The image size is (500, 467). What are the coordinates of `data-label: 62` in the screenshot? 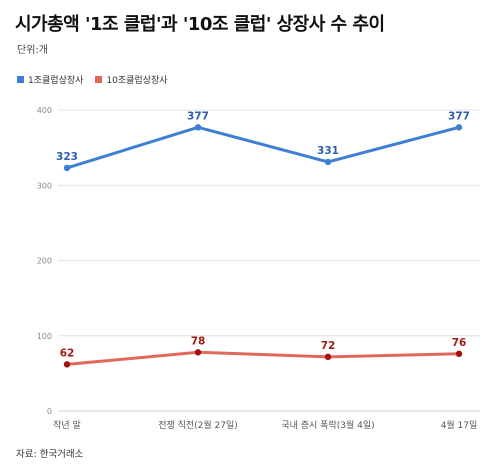 It's located at (67, 353).